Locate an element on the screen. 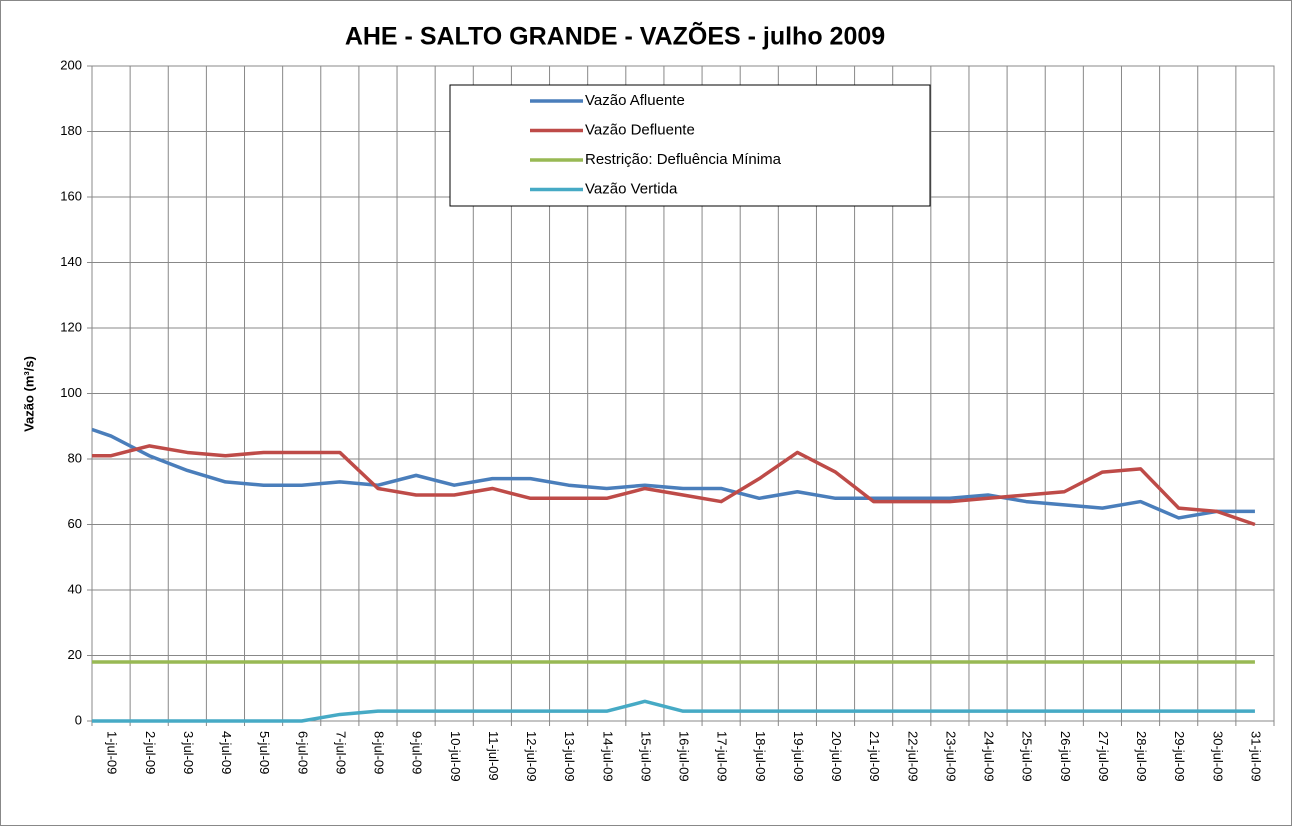  x-tick-label: 9-jul-09 is located at coordinates (417, 752).